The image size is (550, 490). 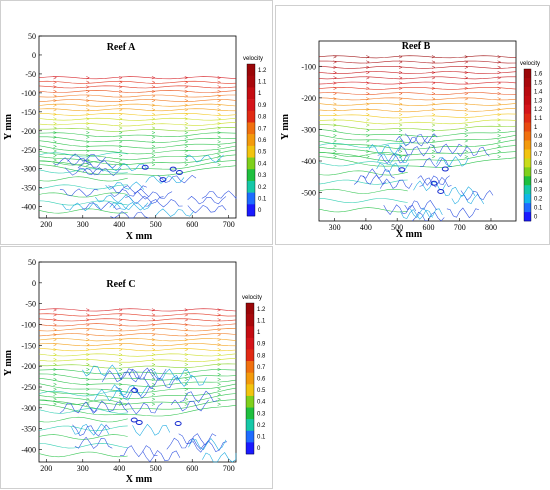 What do you see at coordinates (536, 218) in the screenshot?
I see `legend-label: 0` at bounding box center [536, 218].